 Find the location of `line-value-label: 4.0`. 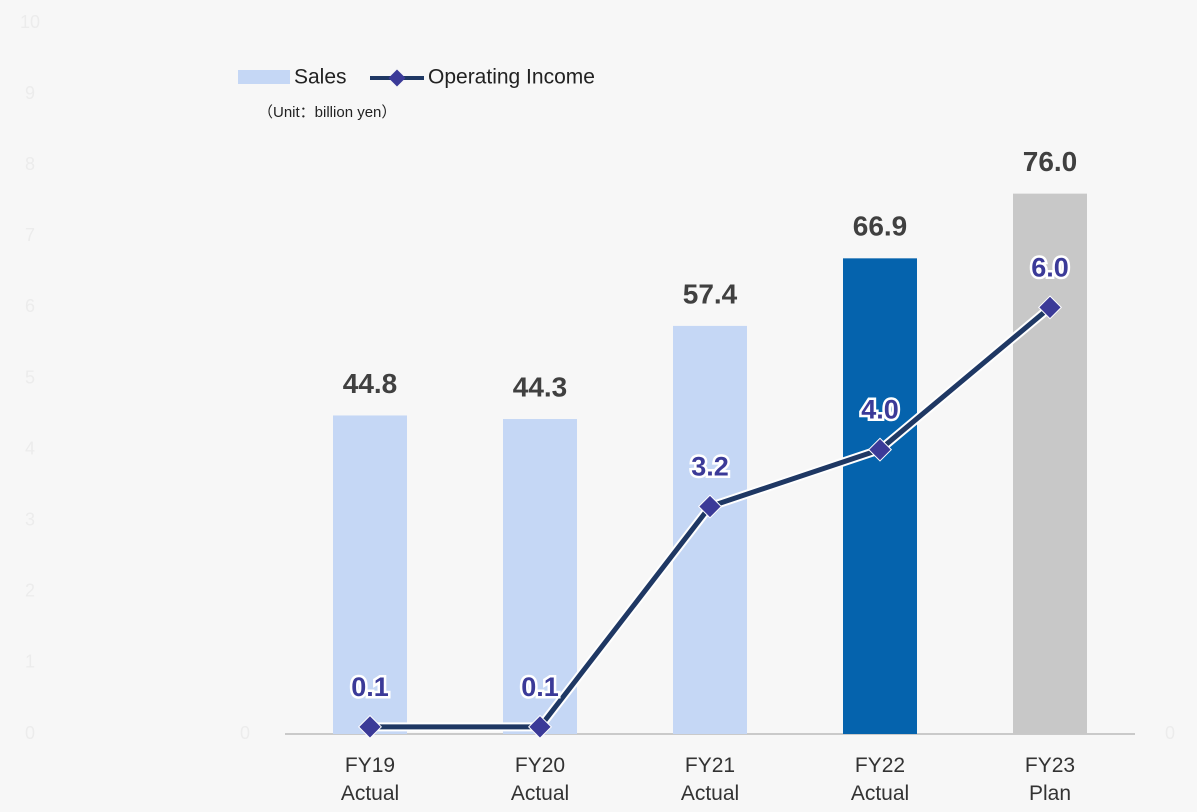

line-value-label: 4.0 is located at coordinates (880, 410).